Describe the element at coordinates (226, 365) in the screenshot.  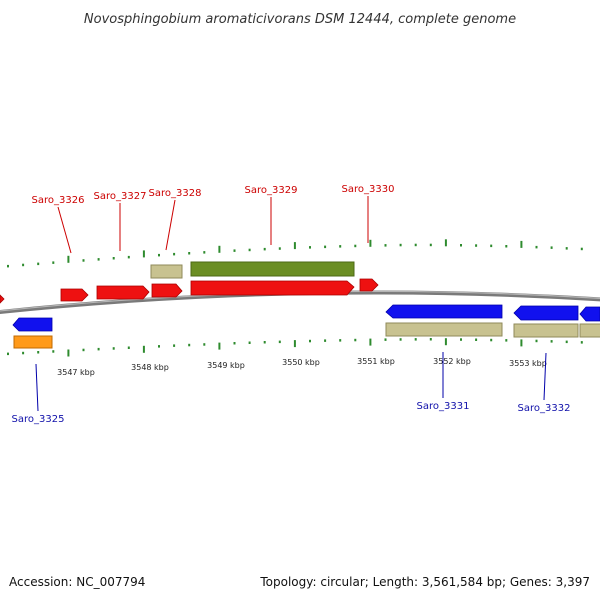
I see `kbp-label: 3549 kbp` at that location.